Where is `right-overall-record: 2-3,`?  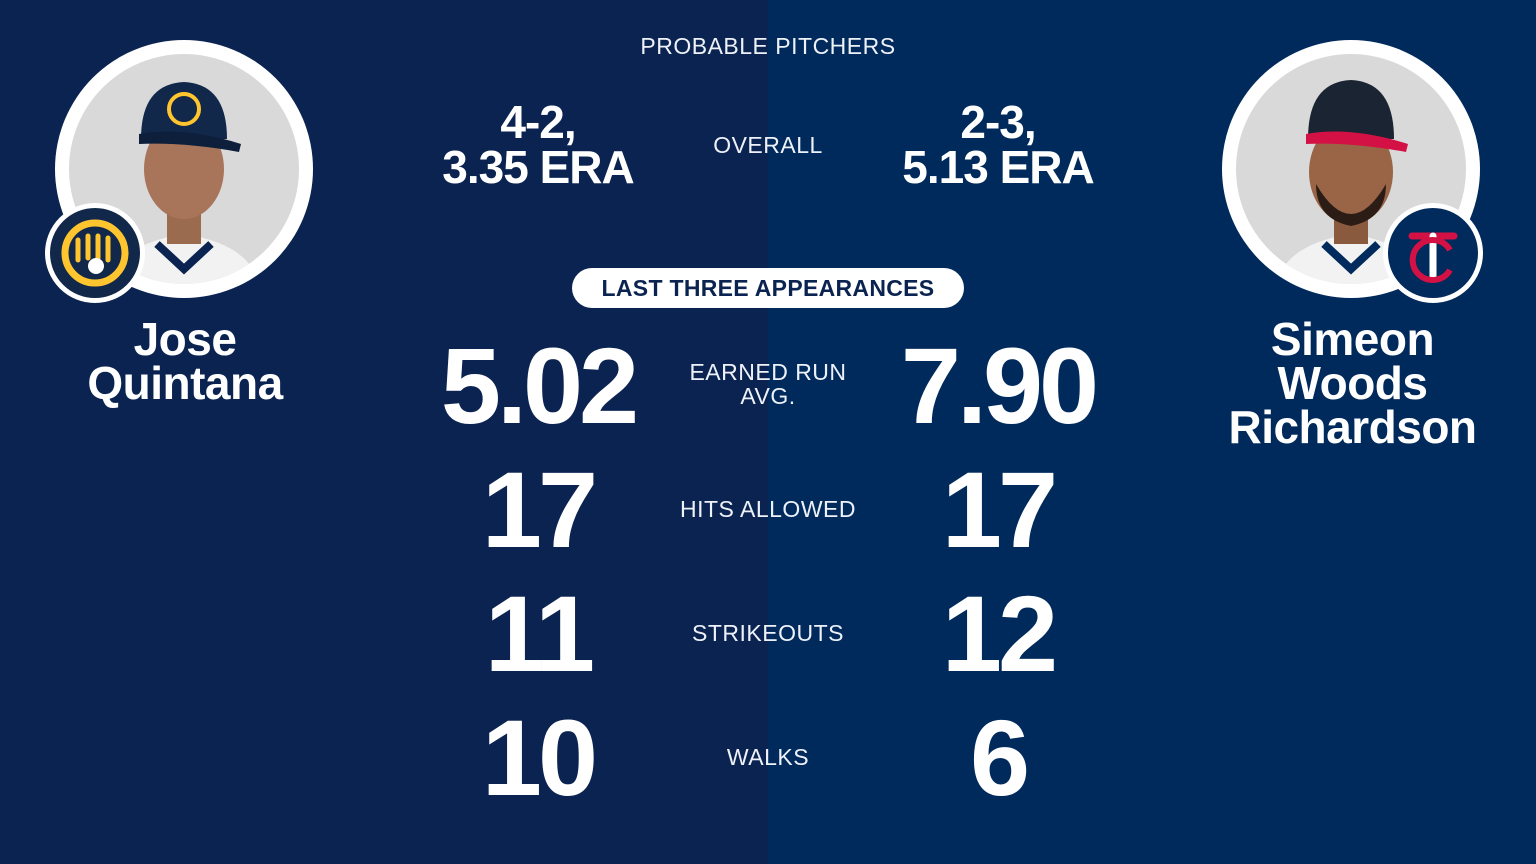
right-overall-record: 2-3, is located at coordinates (998, 122).